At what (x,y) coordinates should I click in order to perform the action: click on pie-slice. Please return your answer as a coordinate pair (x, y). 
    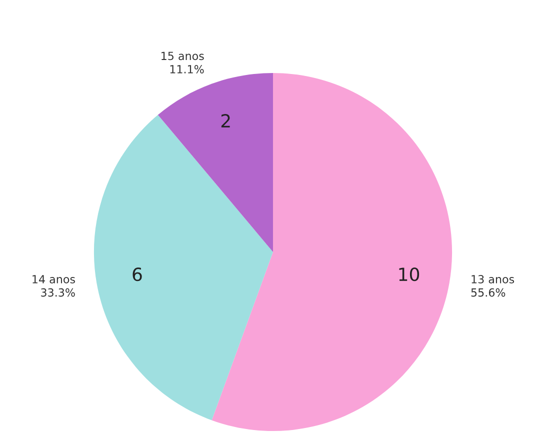
    Looking at the image, I should click on (215, 162).